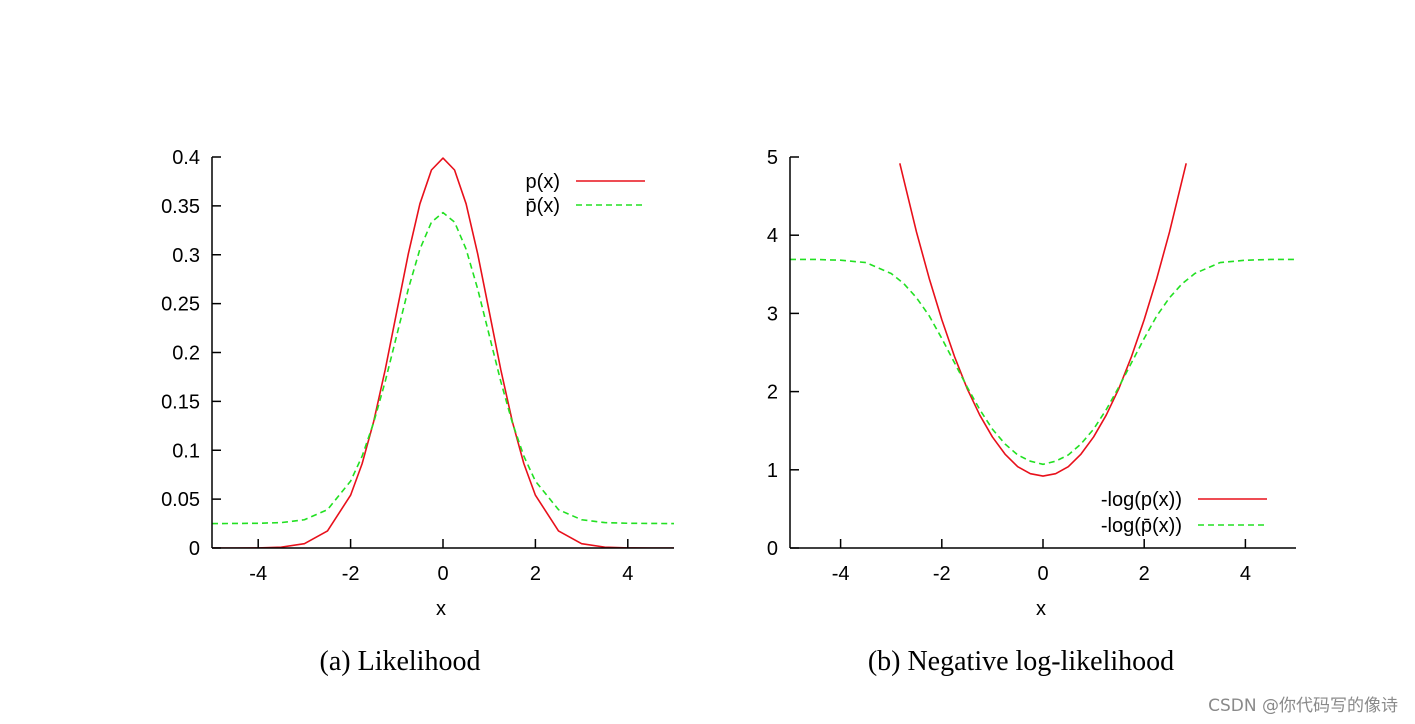 Image resolution: width=1415 pixels, height=724 pixels. I want to click on caption-a: (a) Likelihood, so click(400, 661).